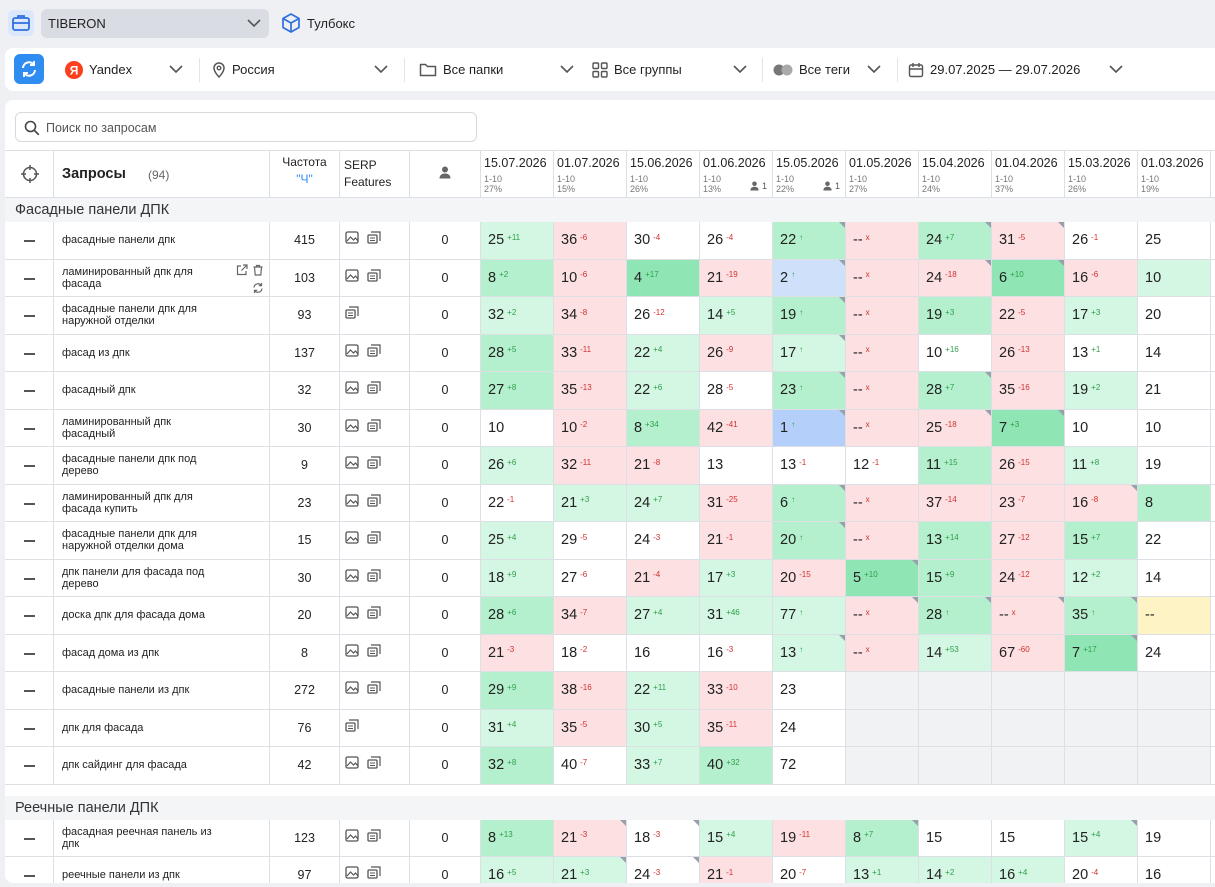 This screenshot has width=1215, height=887. Describe the element at coordinates (663, 577) in the screenshot. I see `position-cell: 21 -4` at that location.